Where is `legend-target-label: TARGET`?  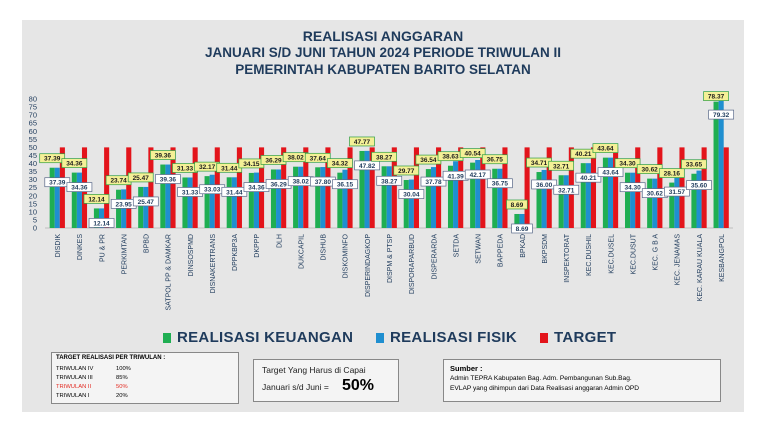
legend-target-label: TARGET is located at coordinates (585, 337).